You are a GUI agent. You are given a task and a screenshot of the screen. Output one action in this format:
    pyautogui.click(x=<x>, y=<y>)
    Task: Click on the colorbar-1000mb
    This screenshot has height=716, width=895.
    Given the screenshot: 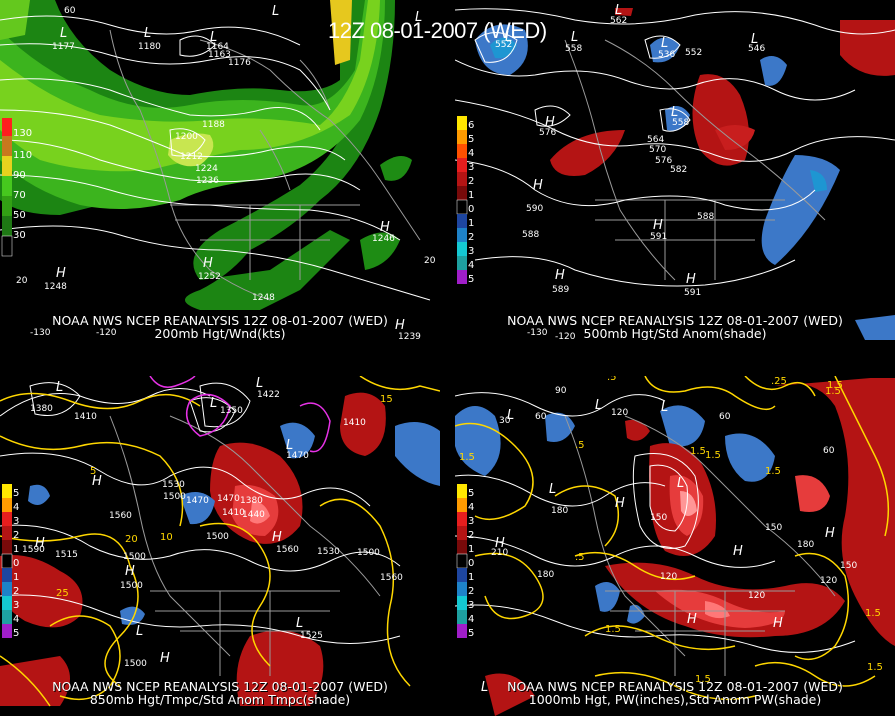 What is the action you would take?
    pyautogui.click(x=462, y=561)
    